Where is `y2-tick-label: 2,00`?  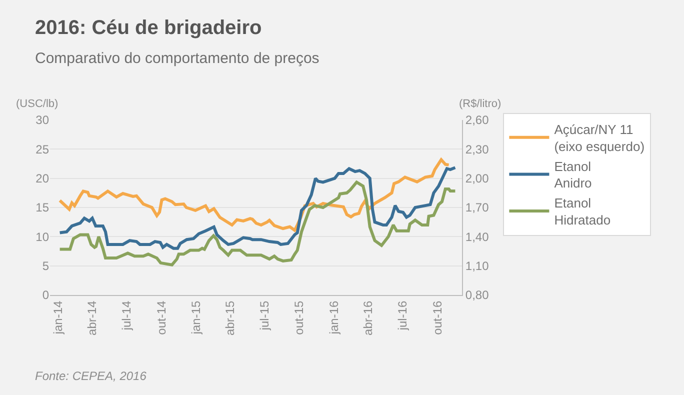 y2-tick-label: 2,00 is located at coordinates (477, 179).